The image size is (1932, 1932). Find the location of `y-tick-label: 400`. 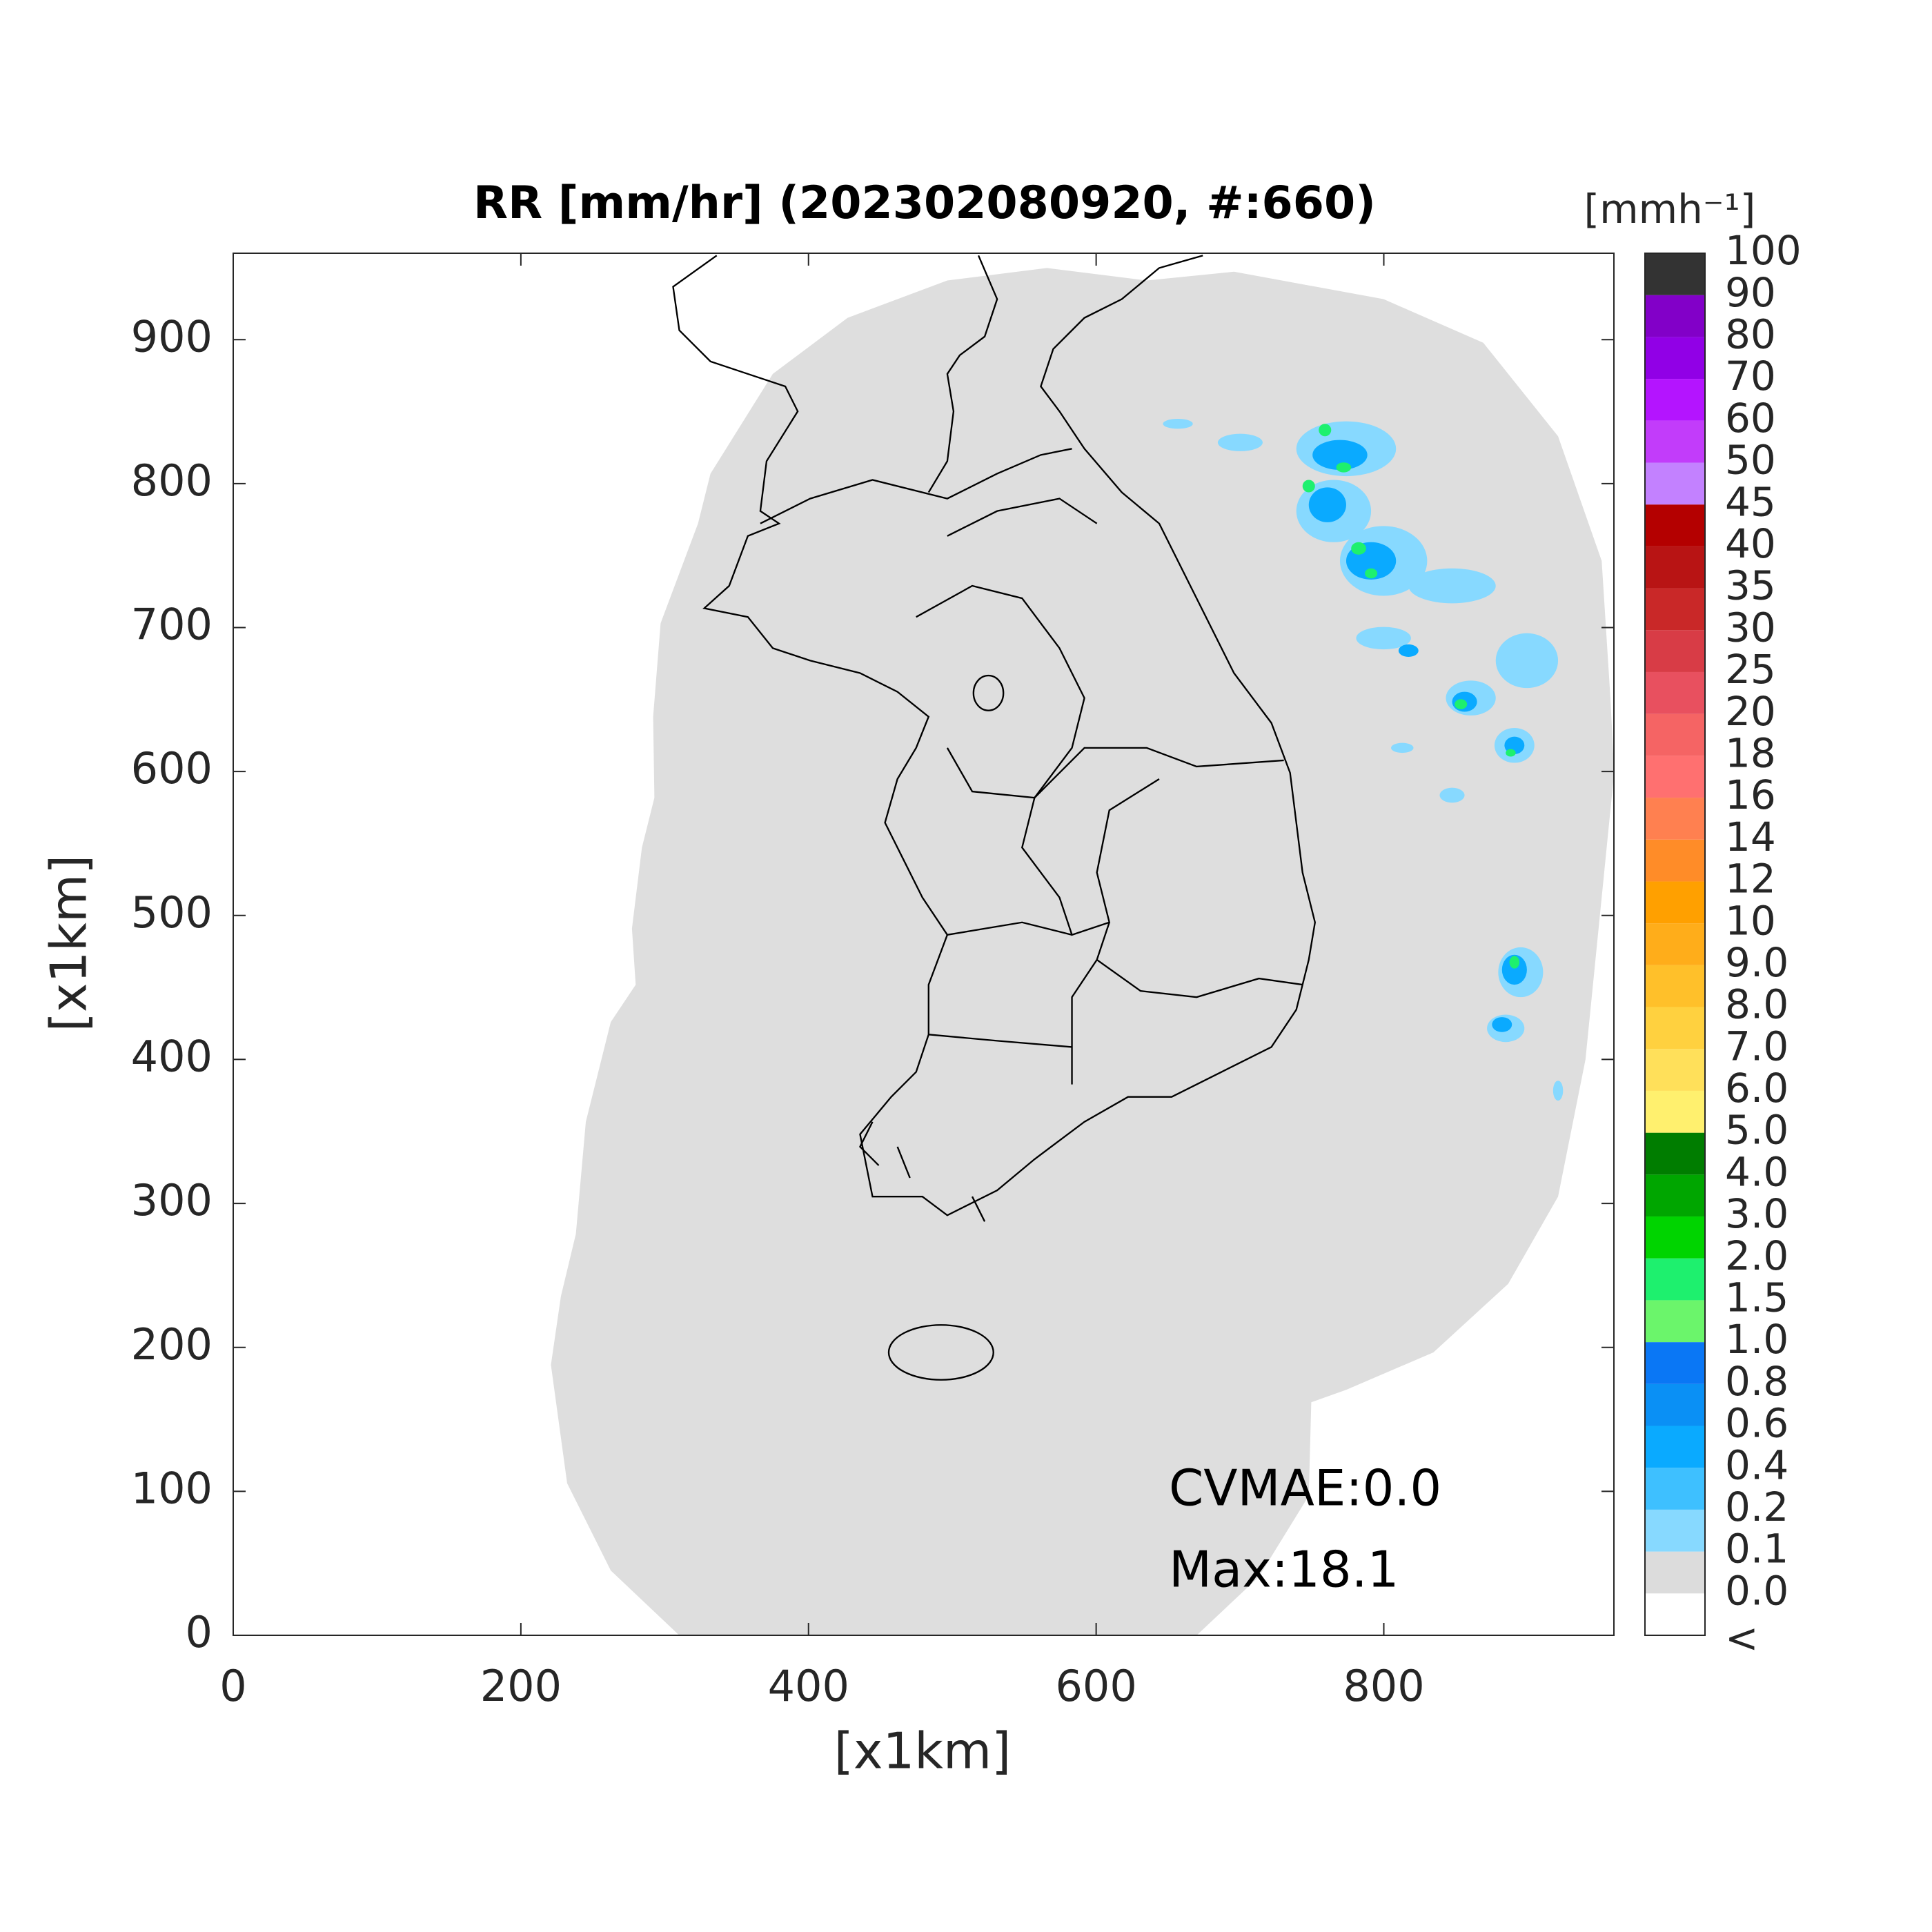

y-tick-label: 400 is located at coordinates (172, 1057).